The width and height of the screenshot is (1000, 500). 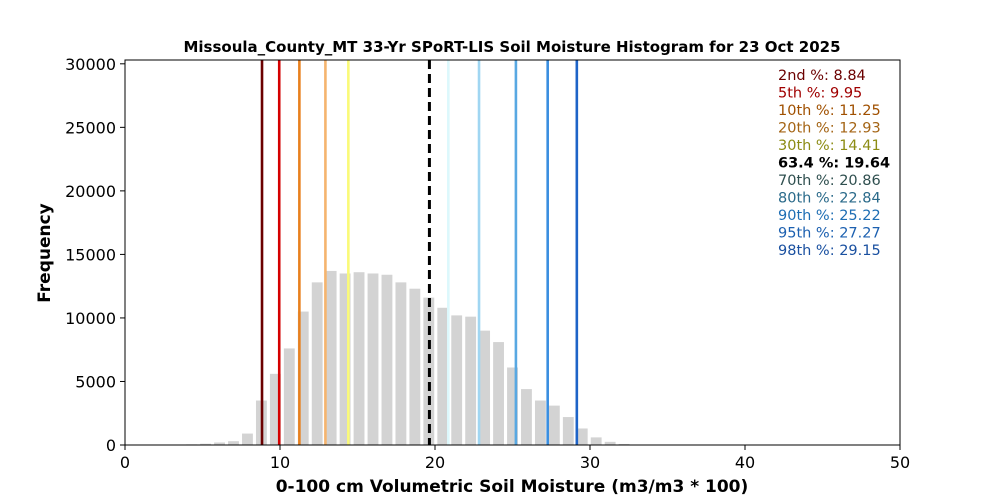 I want to click on legend-entry: 70th %: 20.86, so click(x=829, y=181).